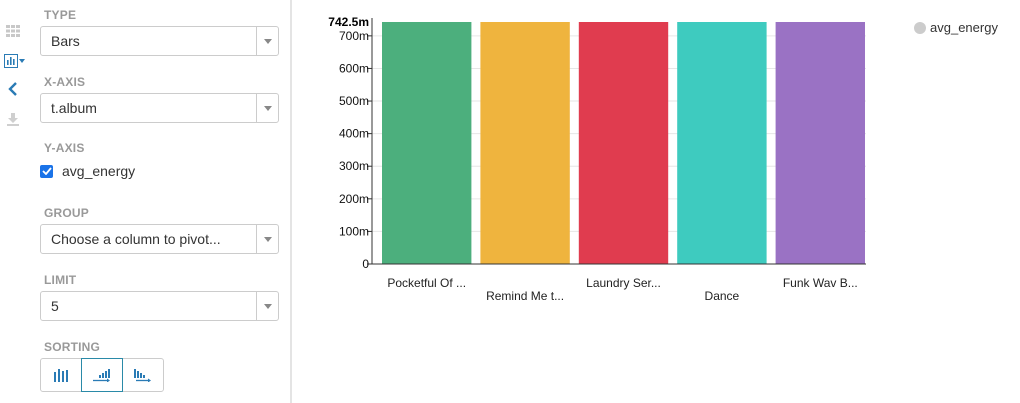  I want to click on y-tick-label: 100m, so click(354, 231).